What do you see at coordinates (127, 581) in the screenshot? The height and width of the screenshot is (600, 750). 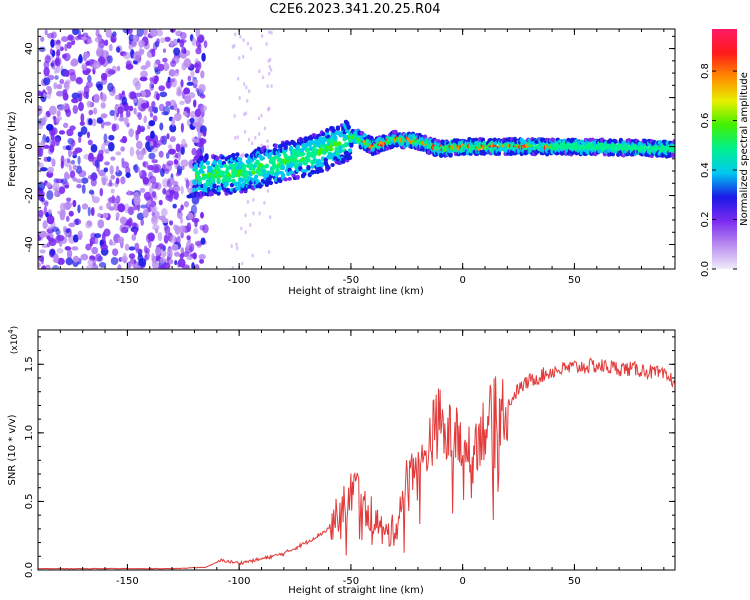 I see `x-tick-label: -150` at bounding box center [127, 581].